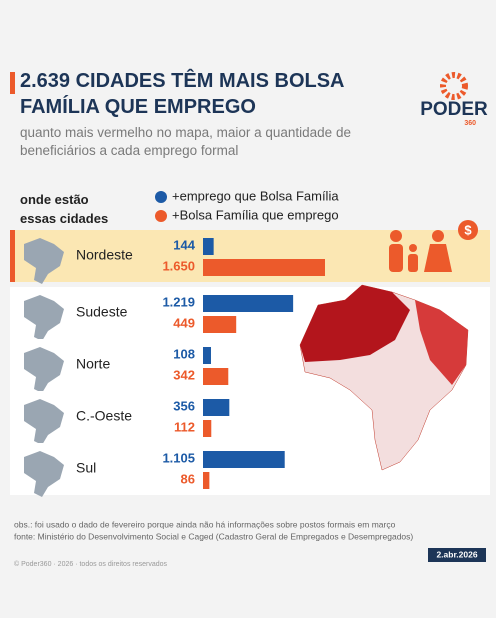 The height and width of the screenshot is (618, 496). What do you see at coordinates (433, 246) in the screenshot?
I see `family-icon: $` at bounding box center [433, 246].